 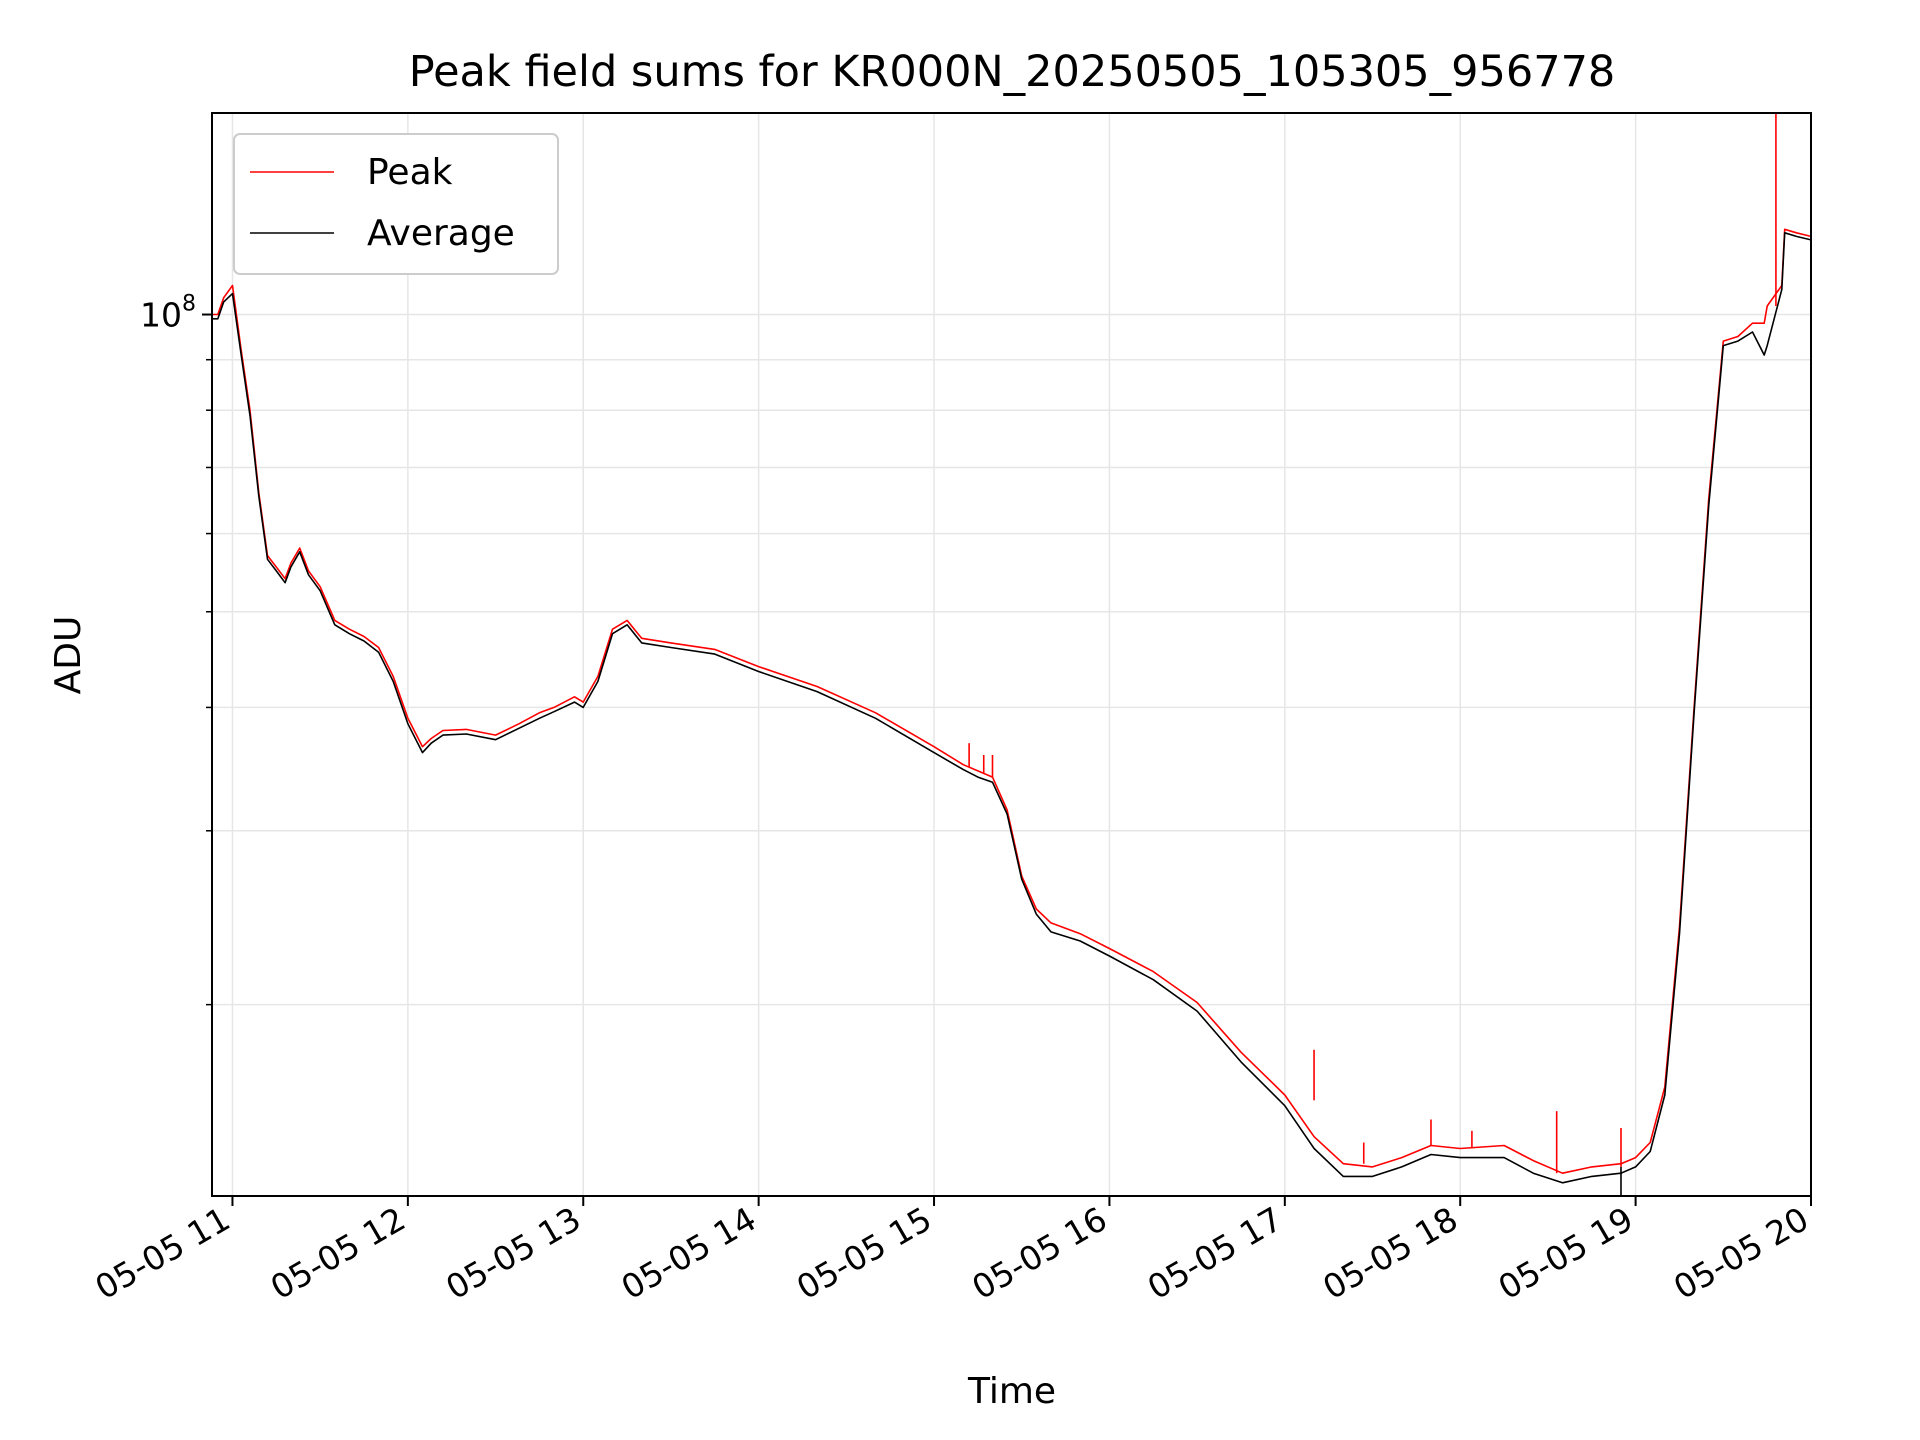 What do you see at coordinates (410, 172) in the screenshot?
I see `legend-label-peak: Peak` at bounding box center [410, 172].